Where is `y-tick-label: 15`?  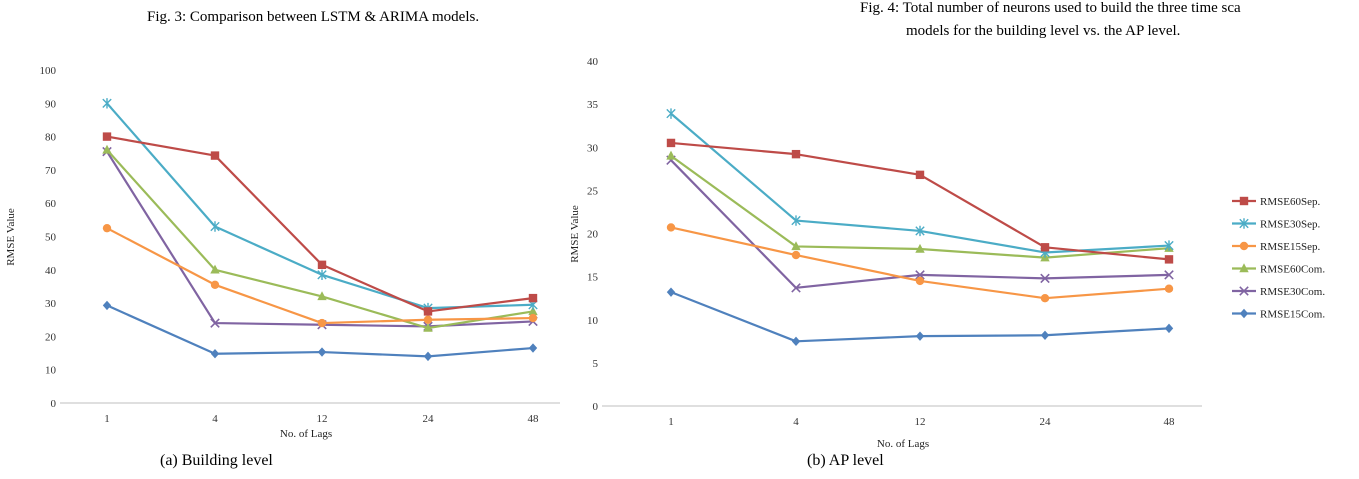 y-tick-label: 15 is located at coordinates (593, 278).